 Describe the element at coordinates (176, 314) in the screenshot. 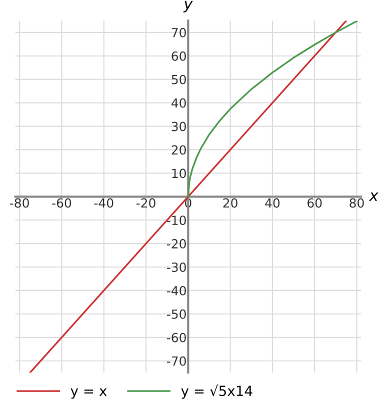

I see `y-tick-label: -50` at that location.